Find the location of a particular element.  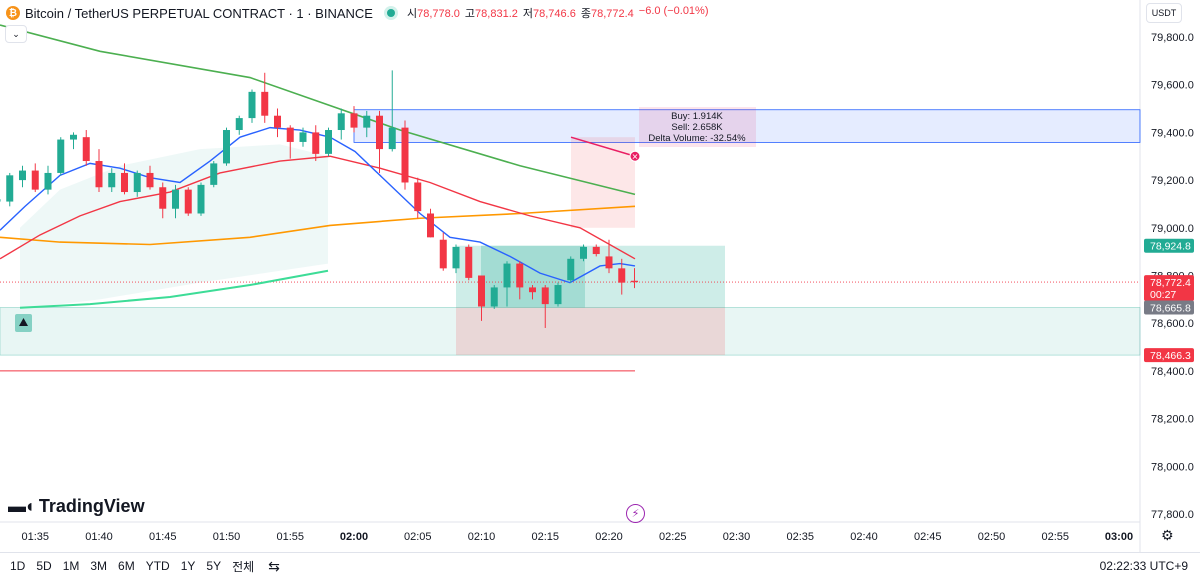

range-button-1d: 1D is located at coordinates (18, 566).